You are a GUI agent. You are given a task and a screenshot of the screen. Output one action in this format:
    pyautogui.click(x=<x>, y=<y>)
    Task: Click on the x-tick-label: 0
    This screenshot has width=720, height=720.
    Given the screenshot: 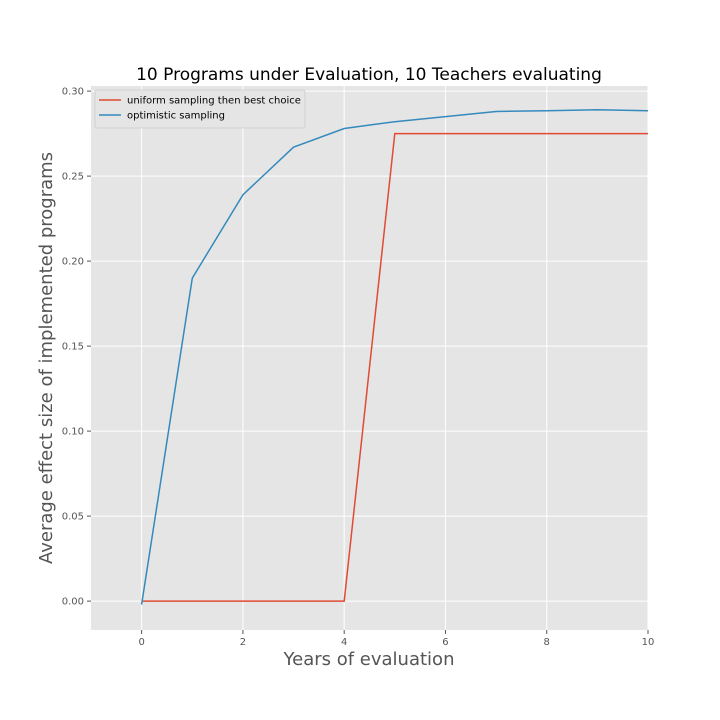 What is the action you would take?
    pyautogui.click(x=141, y=642)
    